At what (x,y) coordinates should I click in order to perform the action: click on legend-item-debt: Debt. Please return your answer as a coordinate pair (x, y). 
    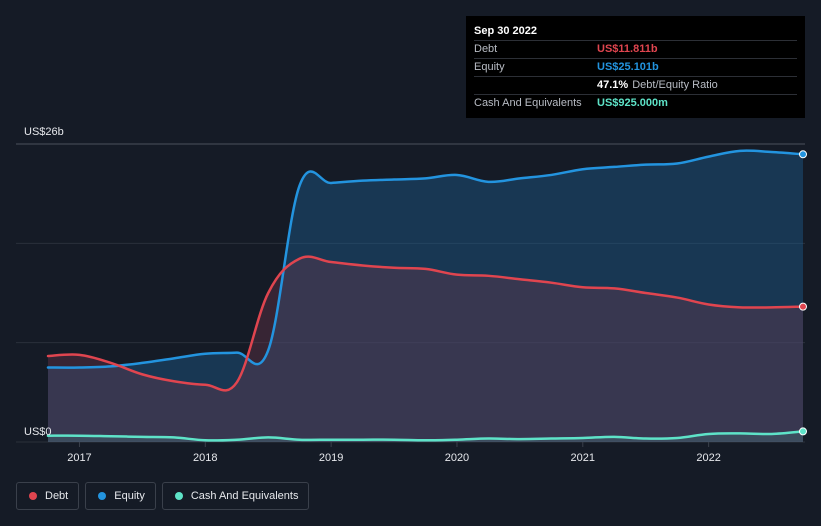
    Looking at the image, I should click on (48, 496).